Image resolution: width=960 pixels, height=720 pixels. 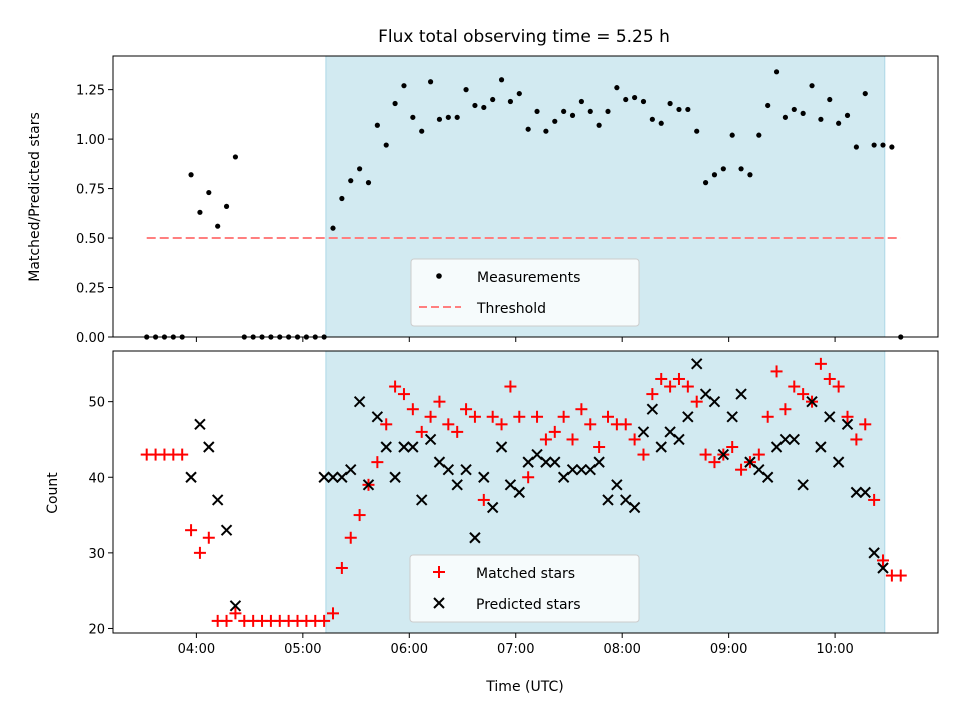 What do you see at coordinates (525, 574) in the screenshot?
I see `legend-matched-label: Matched stars` at bounding box center [525, 574].